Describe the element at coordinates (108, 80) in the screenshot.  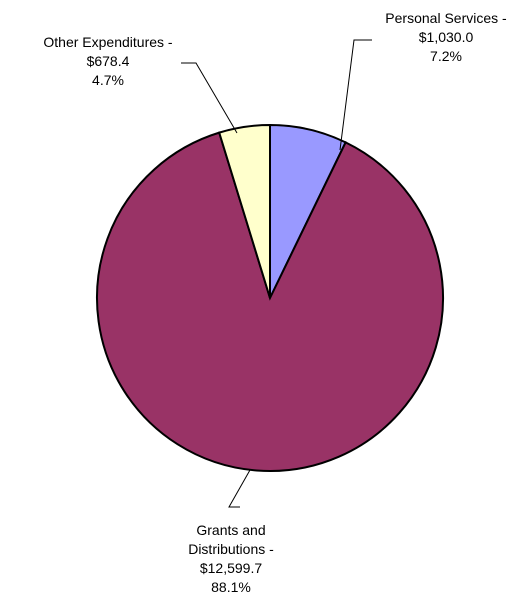
I see `data-label-line: 4.7%` at that location.